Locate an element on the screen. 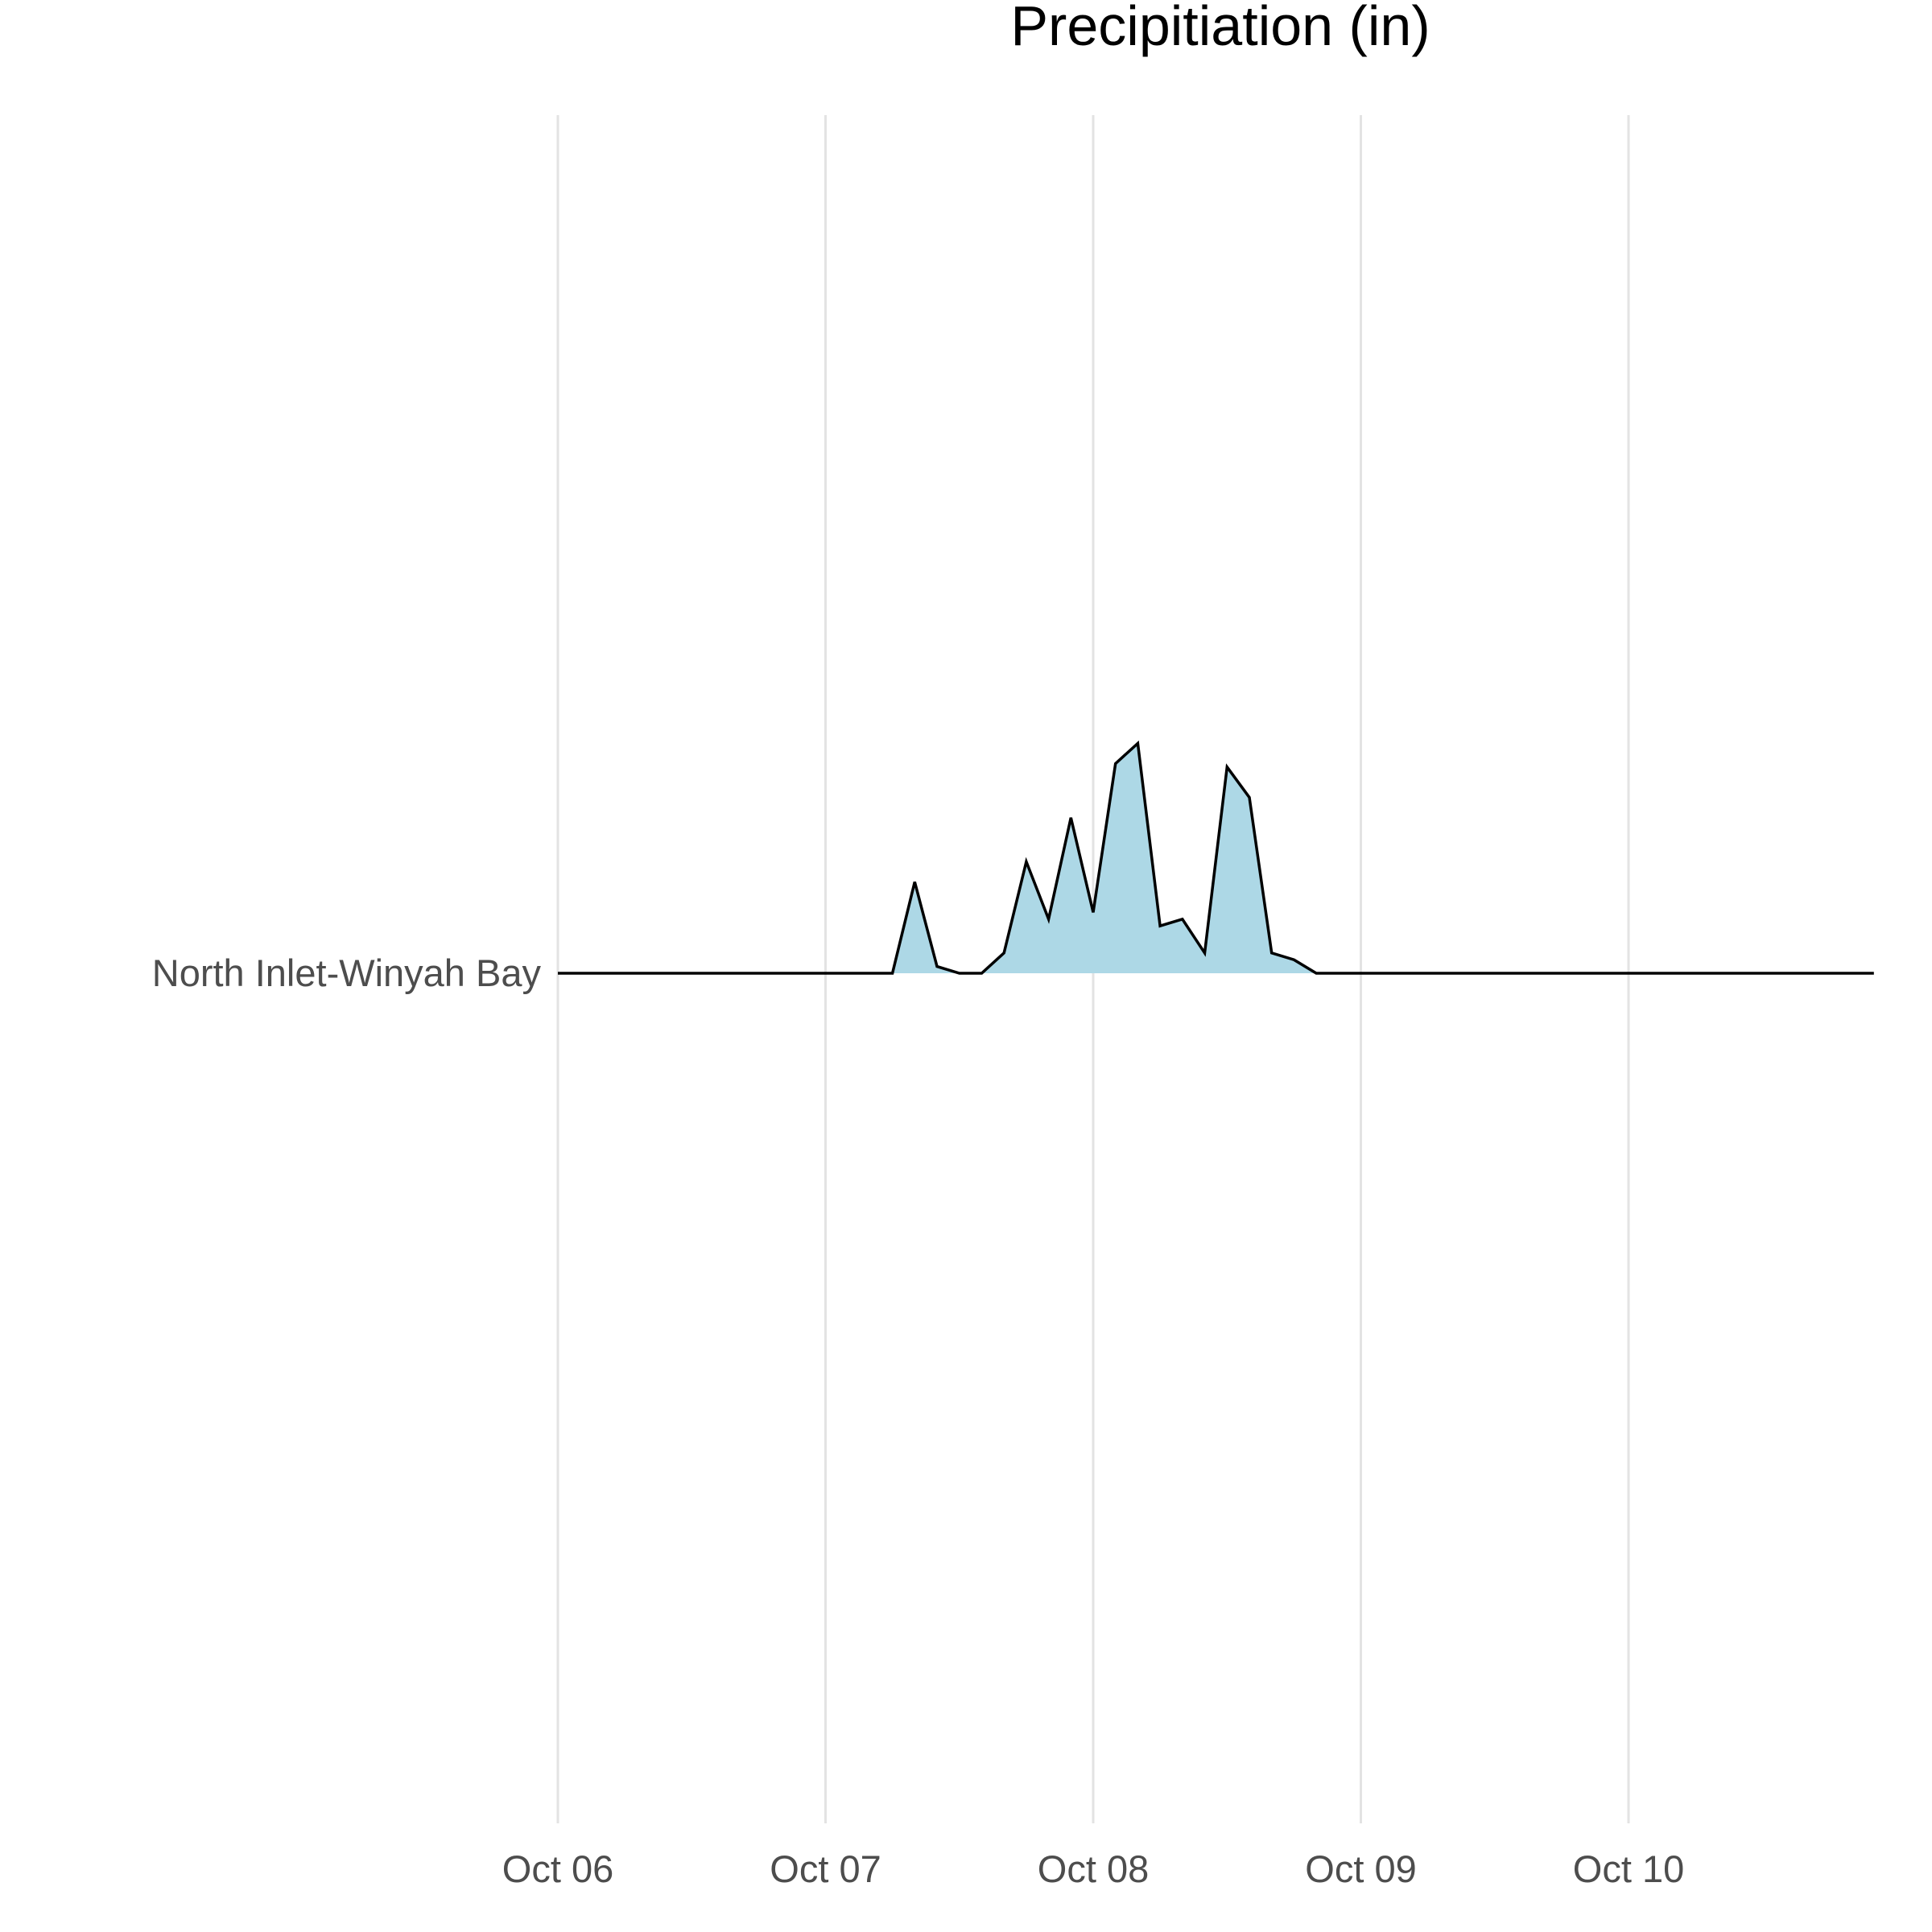 The image size is (1932, 1932). x-axis-tick-labels: Oct 06 Oct 07 Oct 08 Oct 09 Oct 10 is located at coordinates (1093, 1868).